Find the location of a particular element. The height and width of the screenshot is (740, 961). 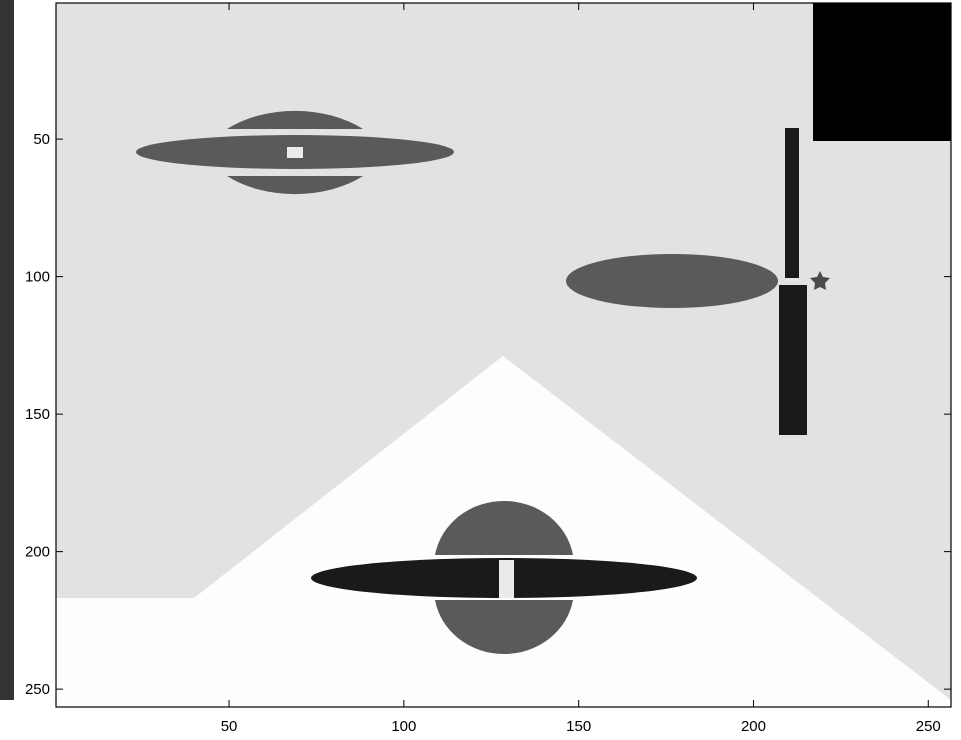

ellipse-right is located at coordinates (672, 281).